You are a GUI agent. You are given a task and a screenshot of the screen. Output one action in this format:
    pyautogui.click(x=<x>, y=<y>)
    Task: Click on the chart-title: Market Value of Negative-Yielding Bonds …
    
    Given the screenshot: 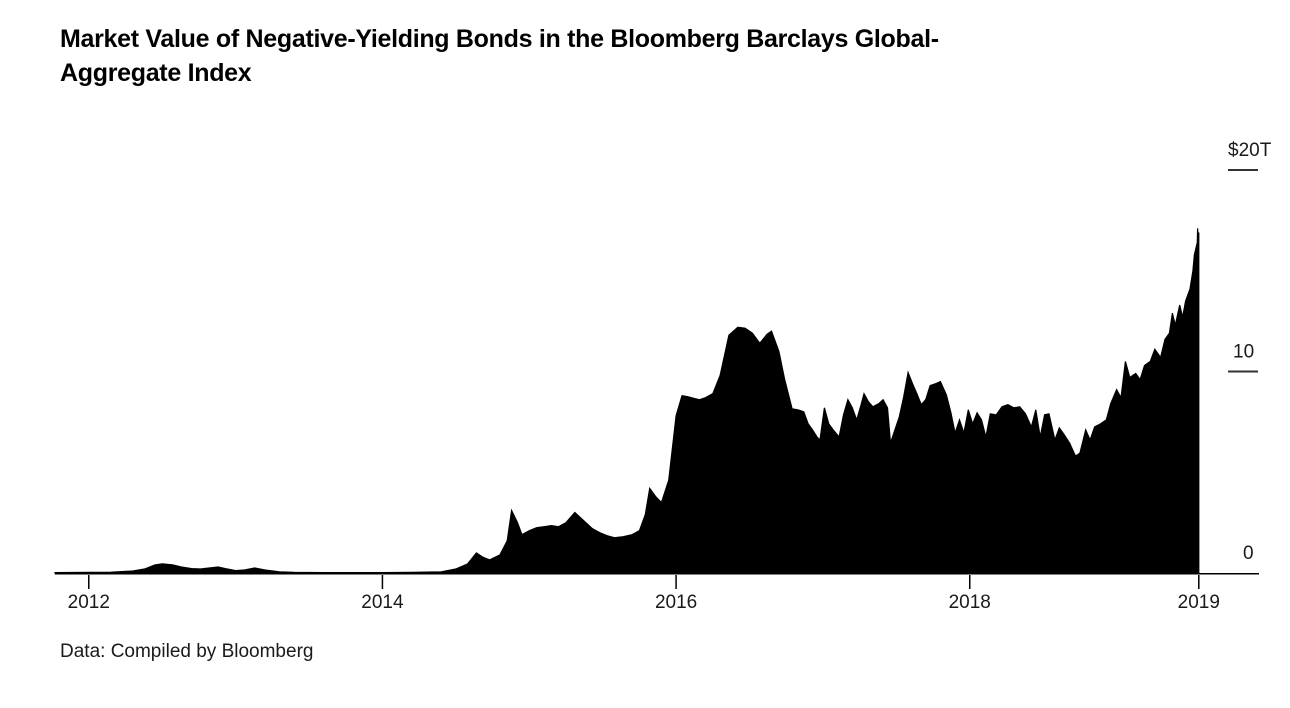 What is the action you would take?
    pyautogui.click(x=499, y=56)
    